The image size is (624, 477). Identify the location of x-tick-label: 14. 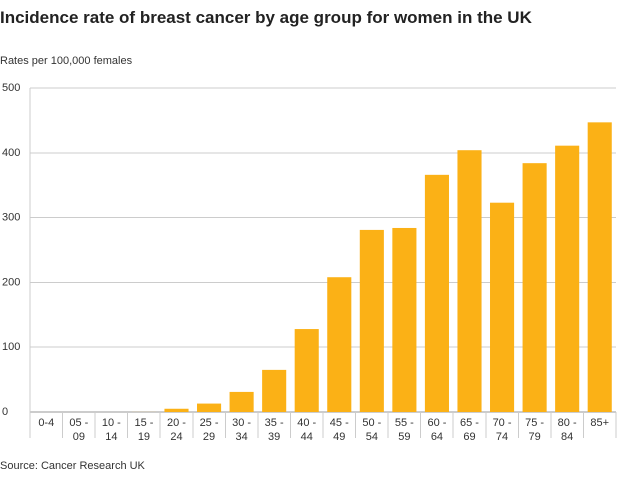
(111, 437).